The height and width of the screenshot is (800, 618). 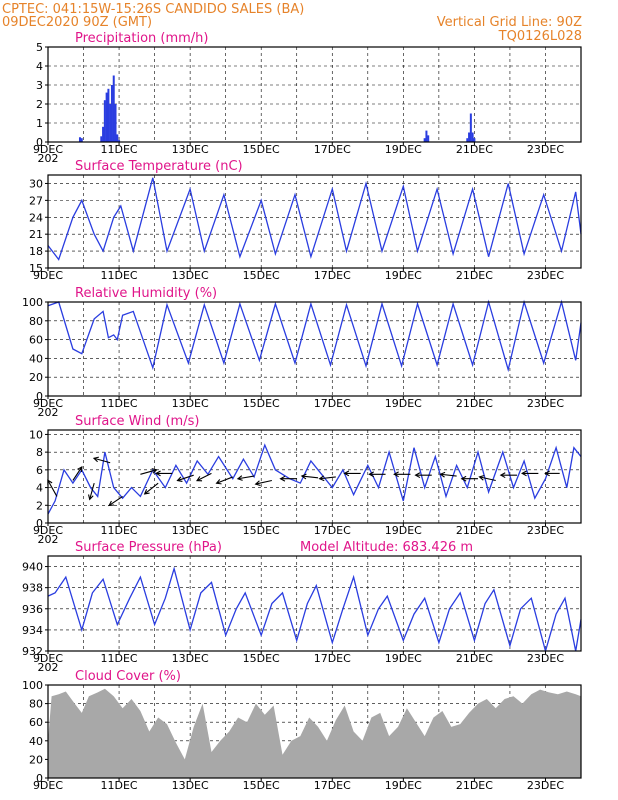 I want to click on y-tick-label: 936, so click(x=32, y=609).